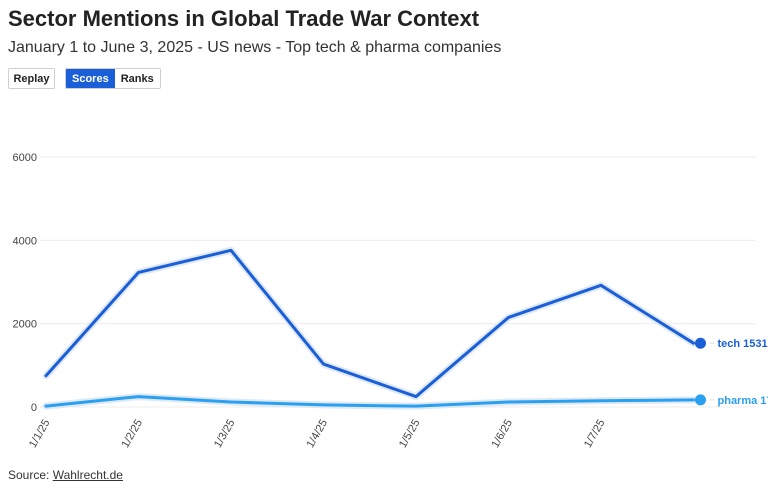 The image size is (768, 490). Describe the element at coordinates (317, 434) in the screenshot. I see `x-tick-label: 1/4/25` at that location.